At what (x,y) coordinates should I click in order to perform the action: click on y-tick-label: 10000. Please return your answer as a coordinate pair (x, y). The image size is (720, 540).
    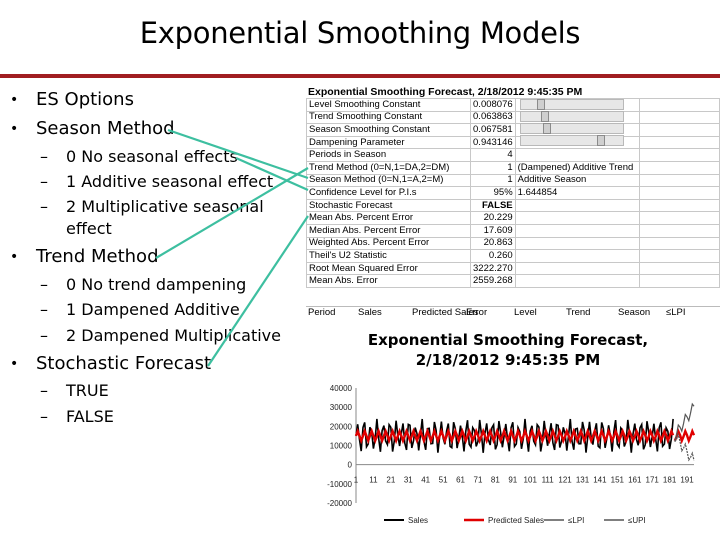
    Looking at the image, I should click on (341, 446).